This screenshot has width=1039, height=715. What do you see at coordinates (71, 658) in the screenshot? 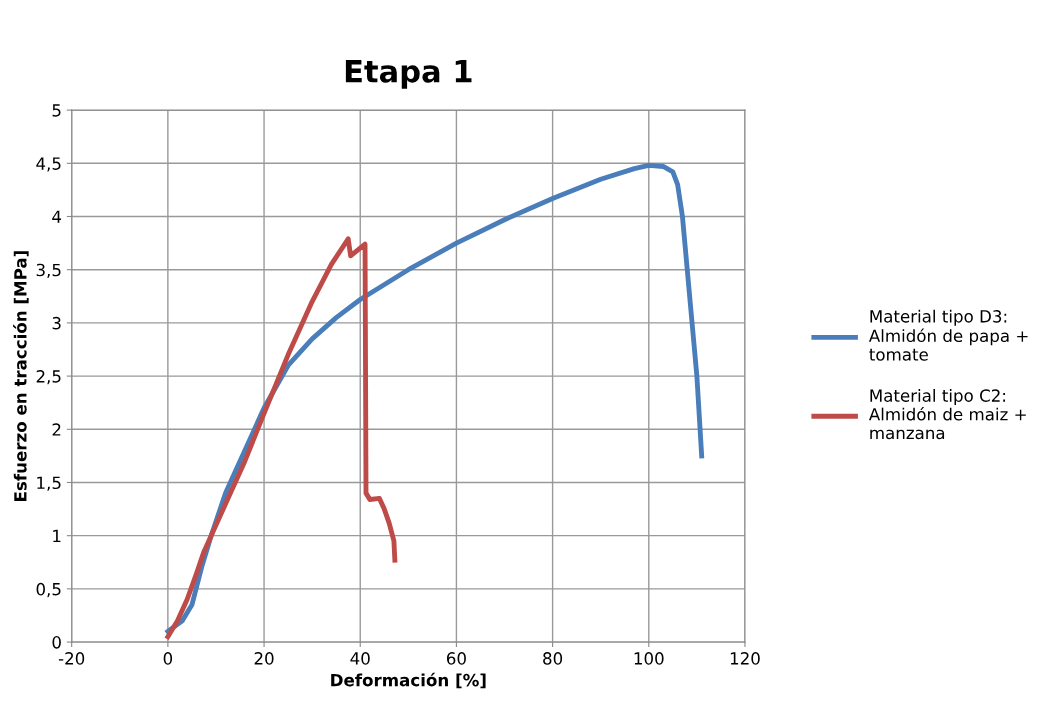
I see `x-tick-label: -20` at bounding box center [71, 658].